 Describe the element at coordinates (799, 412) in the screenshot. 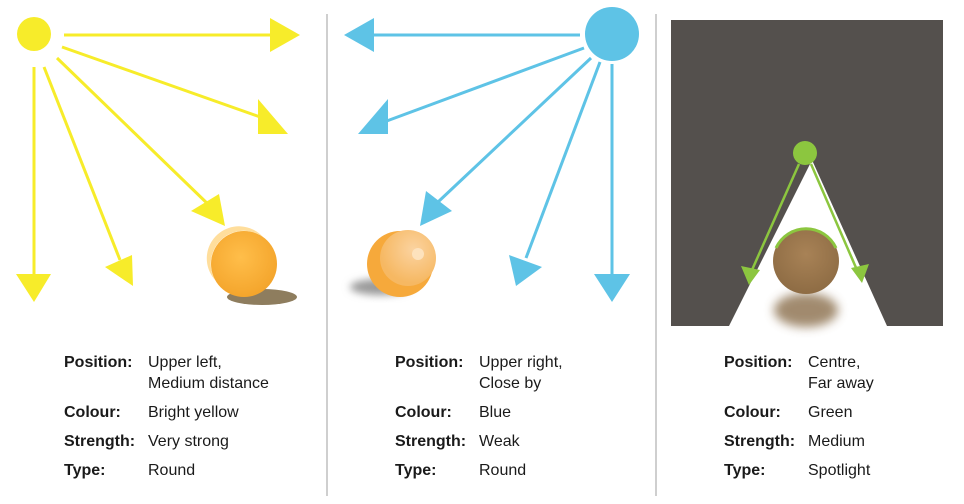

I see `property-row-colour: Colour: Green` at that location.